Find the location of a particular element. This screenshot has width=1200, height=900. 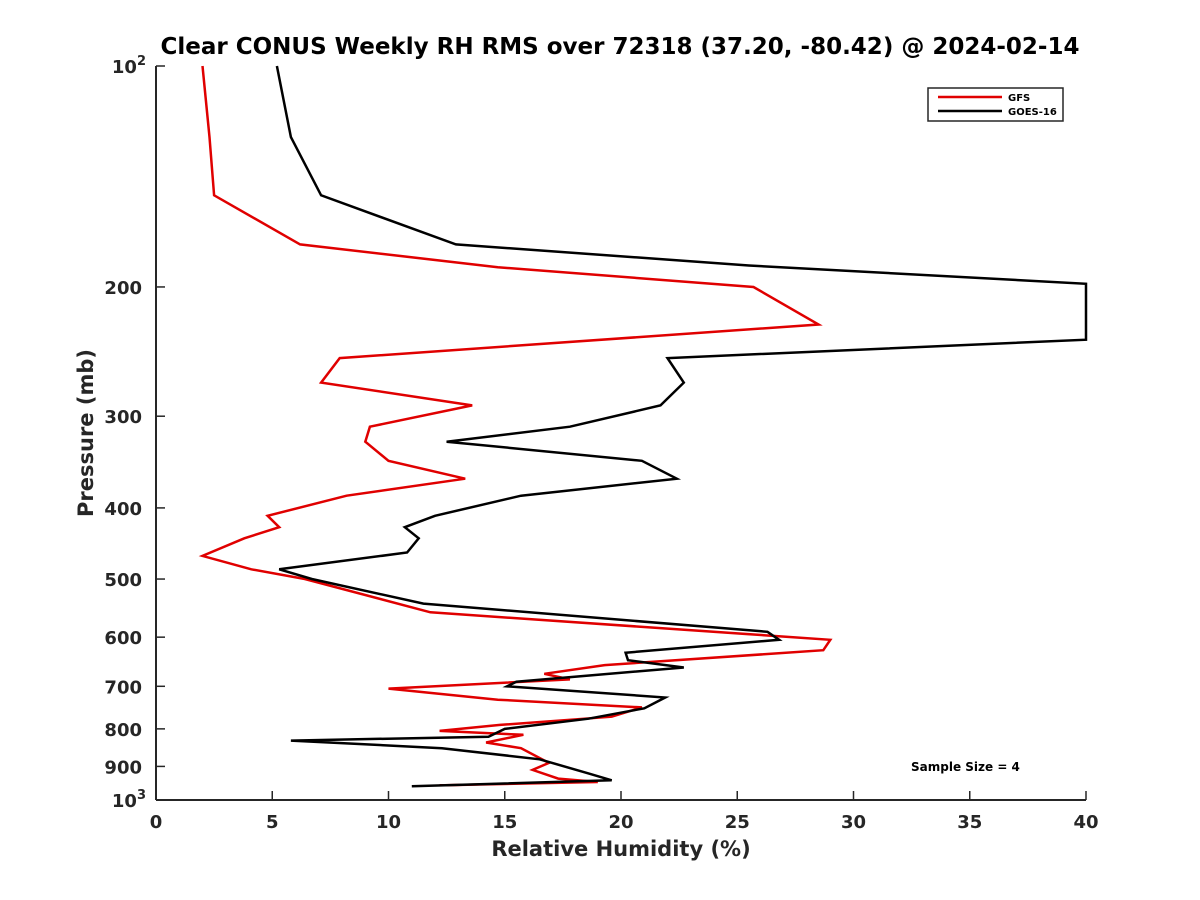

legend-label-goes16: GOES-16 is located at coordinates (1032, 112).